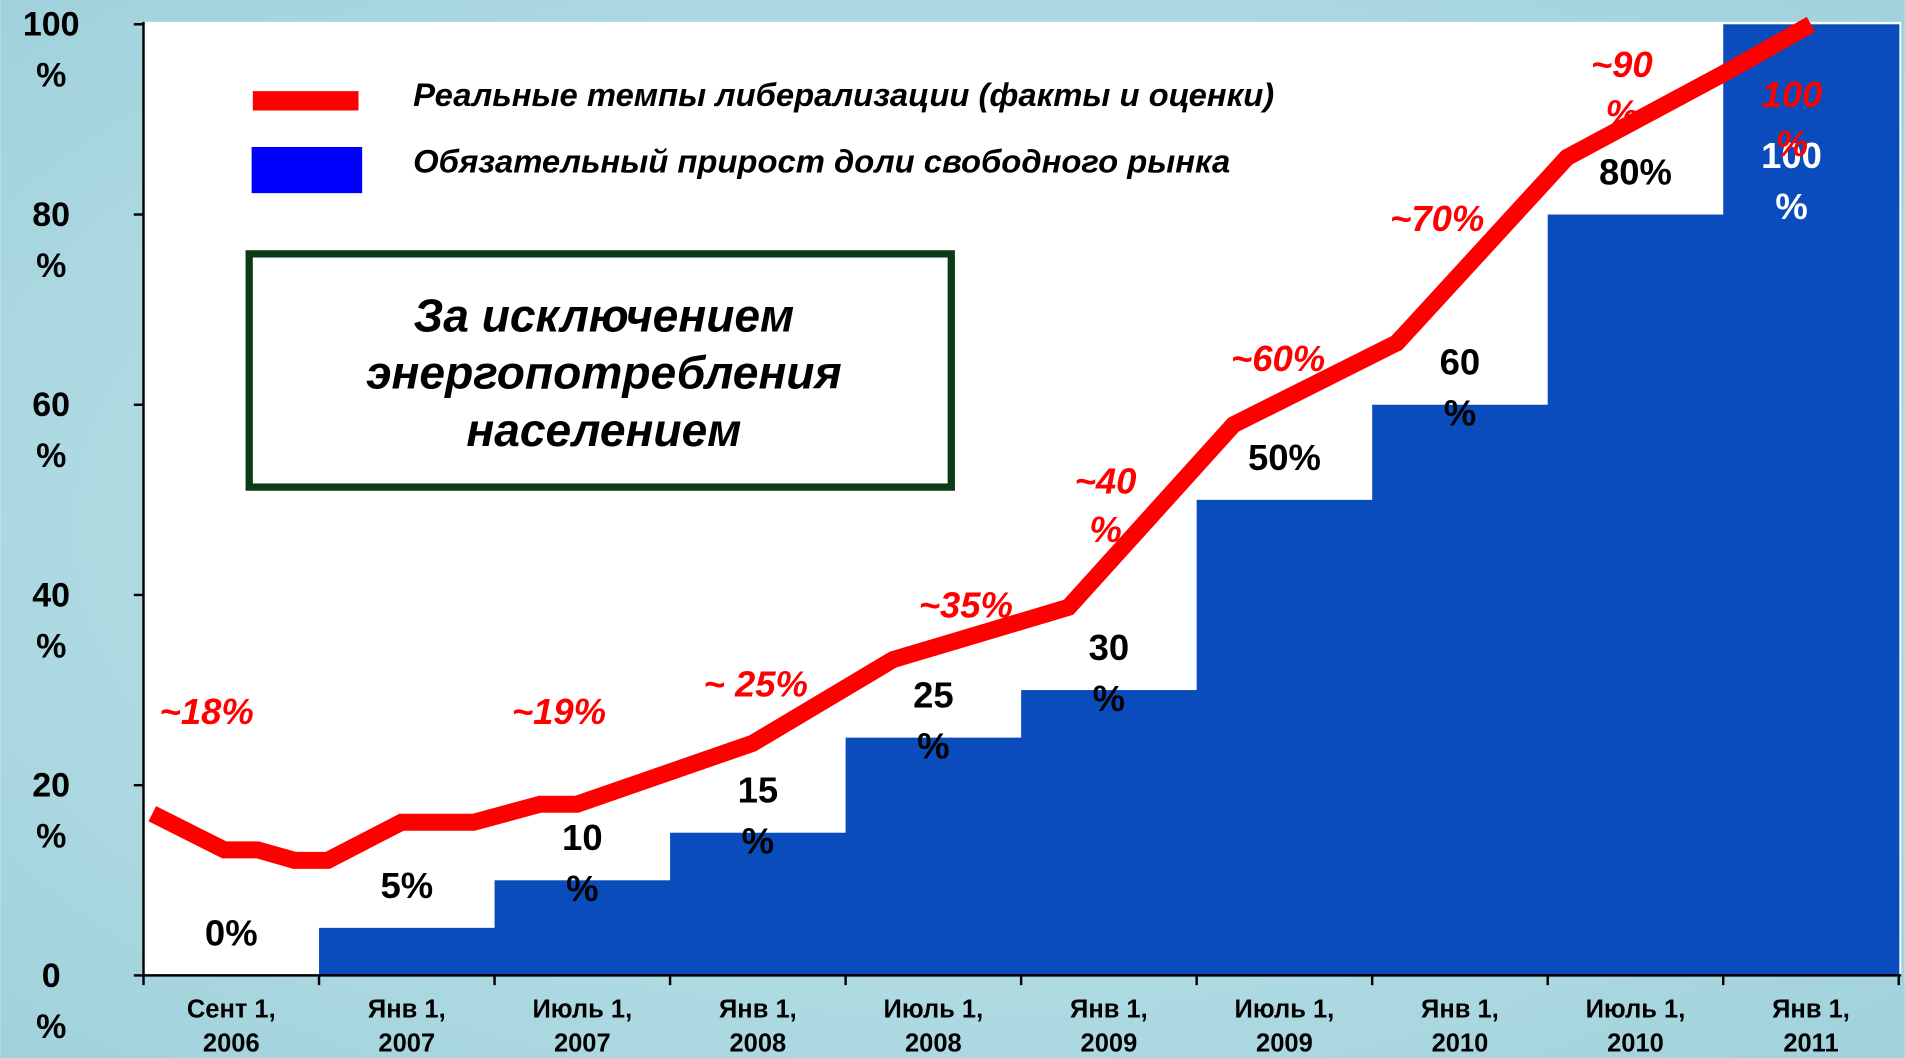 The height and width of the screenshot is (1058, 1905). What do you see at coordinates (1622, 88) in the screenshot?
I see `annotation: ~90%` at bounding box center [1622, 88].